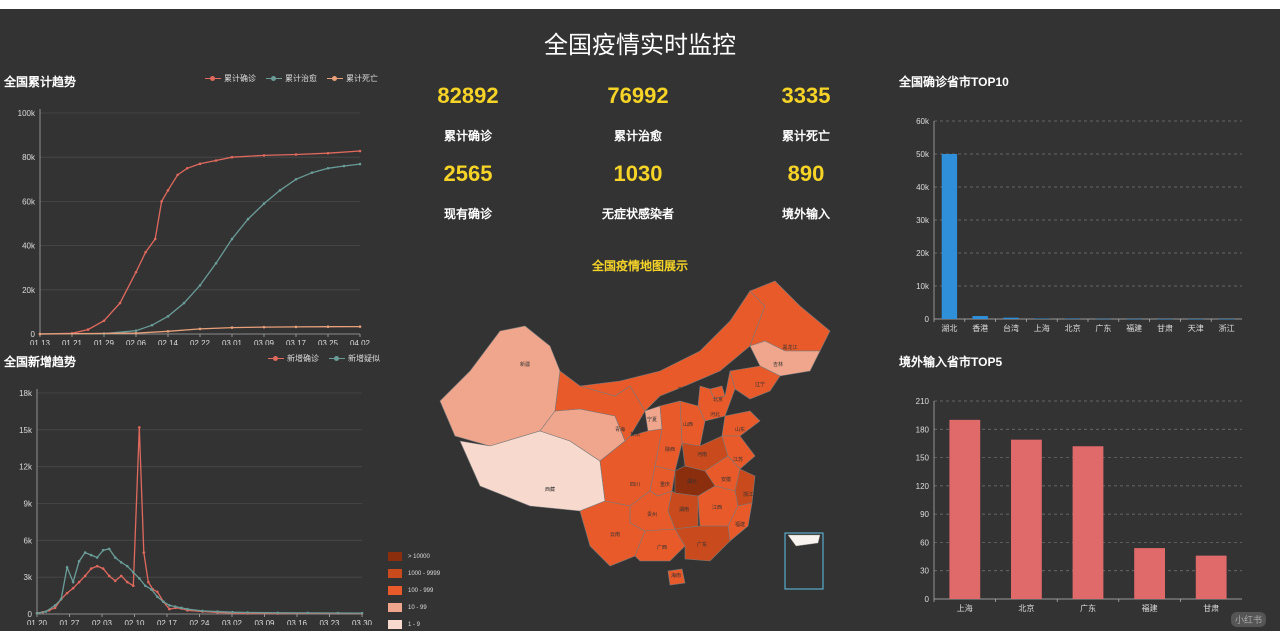 This screenshot has width=1280, height=640. Describe the element at coordinates (291, 78) in the screenshot. I see `legend-item: 累计治愈` at that location.